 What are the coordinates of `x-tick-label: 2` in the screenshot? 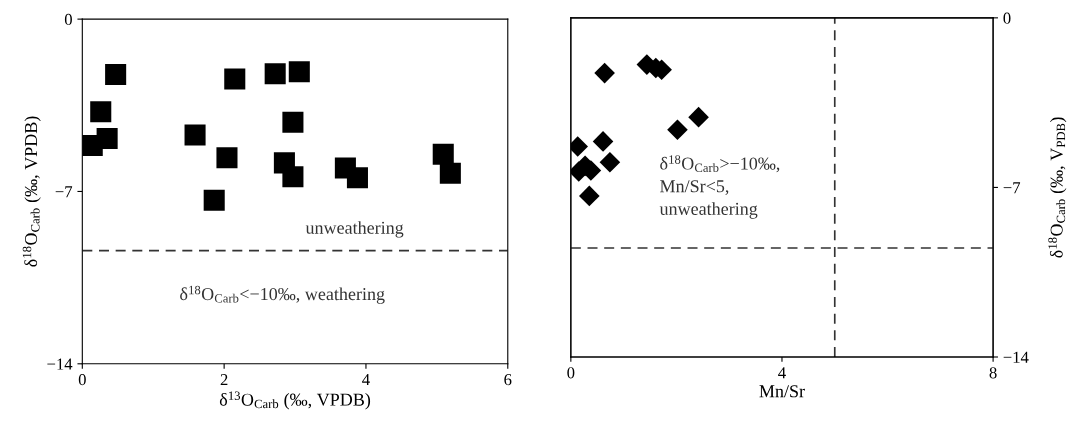 It's located at (224, 380).